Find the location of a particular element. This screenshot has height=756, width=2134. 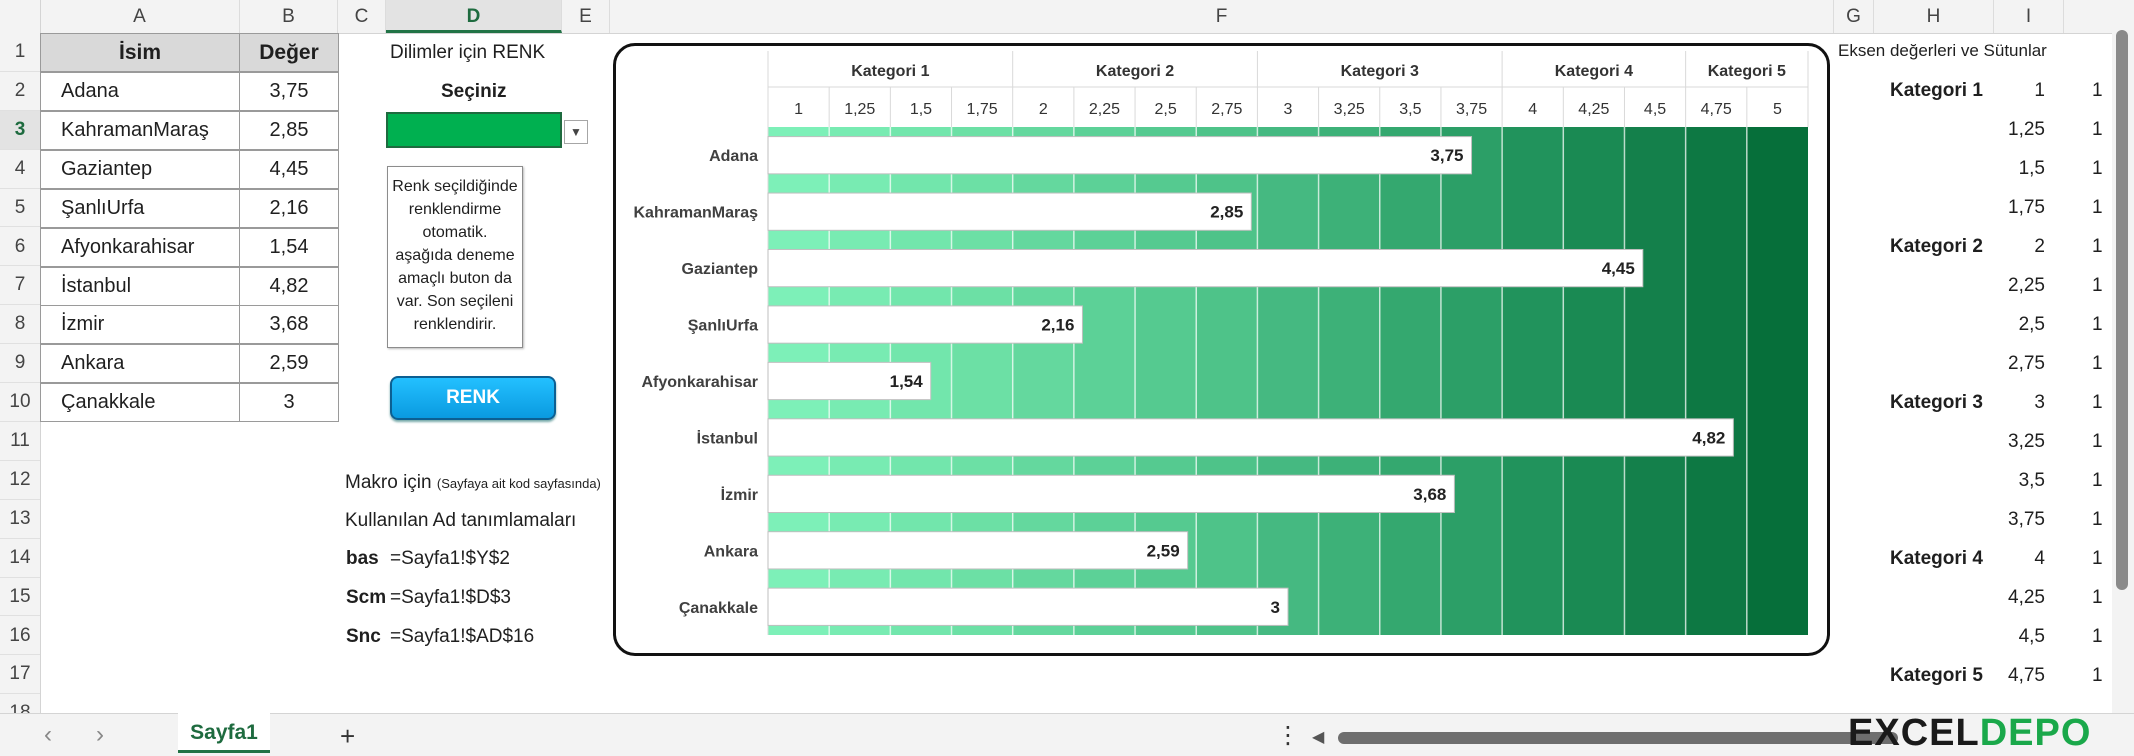

renk-button: RENK is located at coordinates (473, 398).